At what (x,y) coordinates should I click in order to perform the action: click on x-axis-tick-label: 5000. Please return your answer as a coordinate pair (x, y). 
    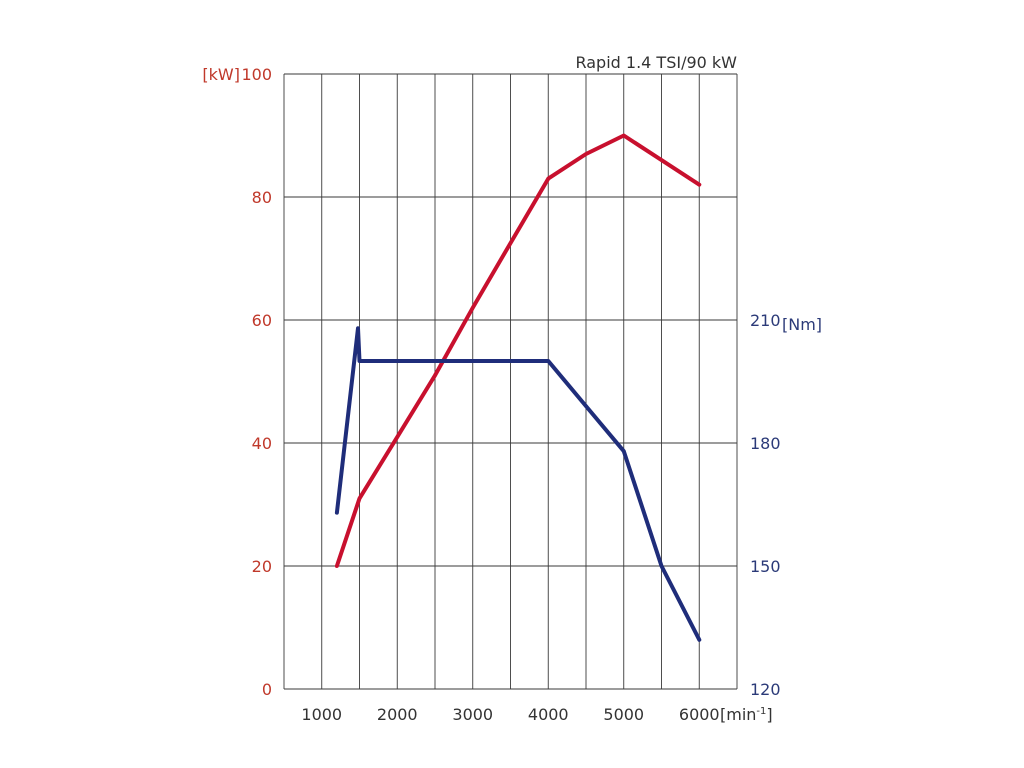
    Looking at the image, I should click on (623, 714).